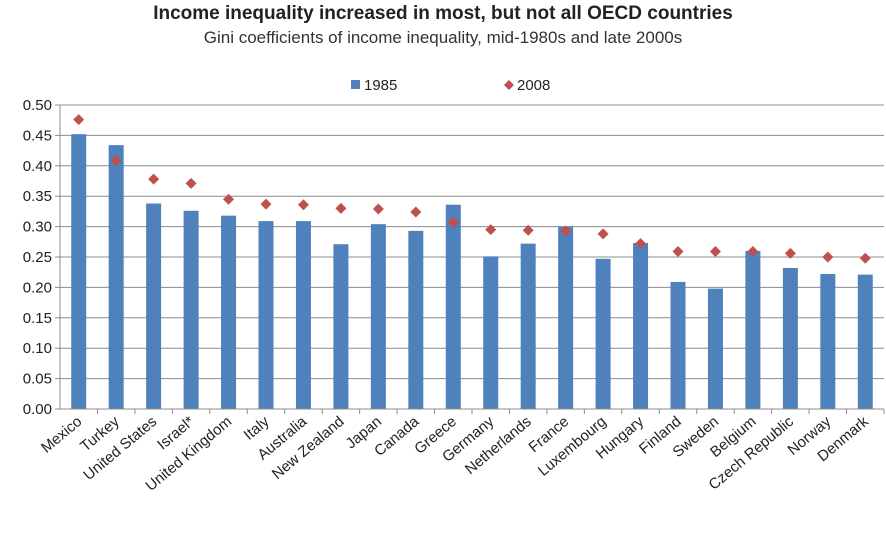  What do you see at coordinates (509, 85) in the screenshot?
I see `legend-swatch-2008` at bounding box center [509, 85].